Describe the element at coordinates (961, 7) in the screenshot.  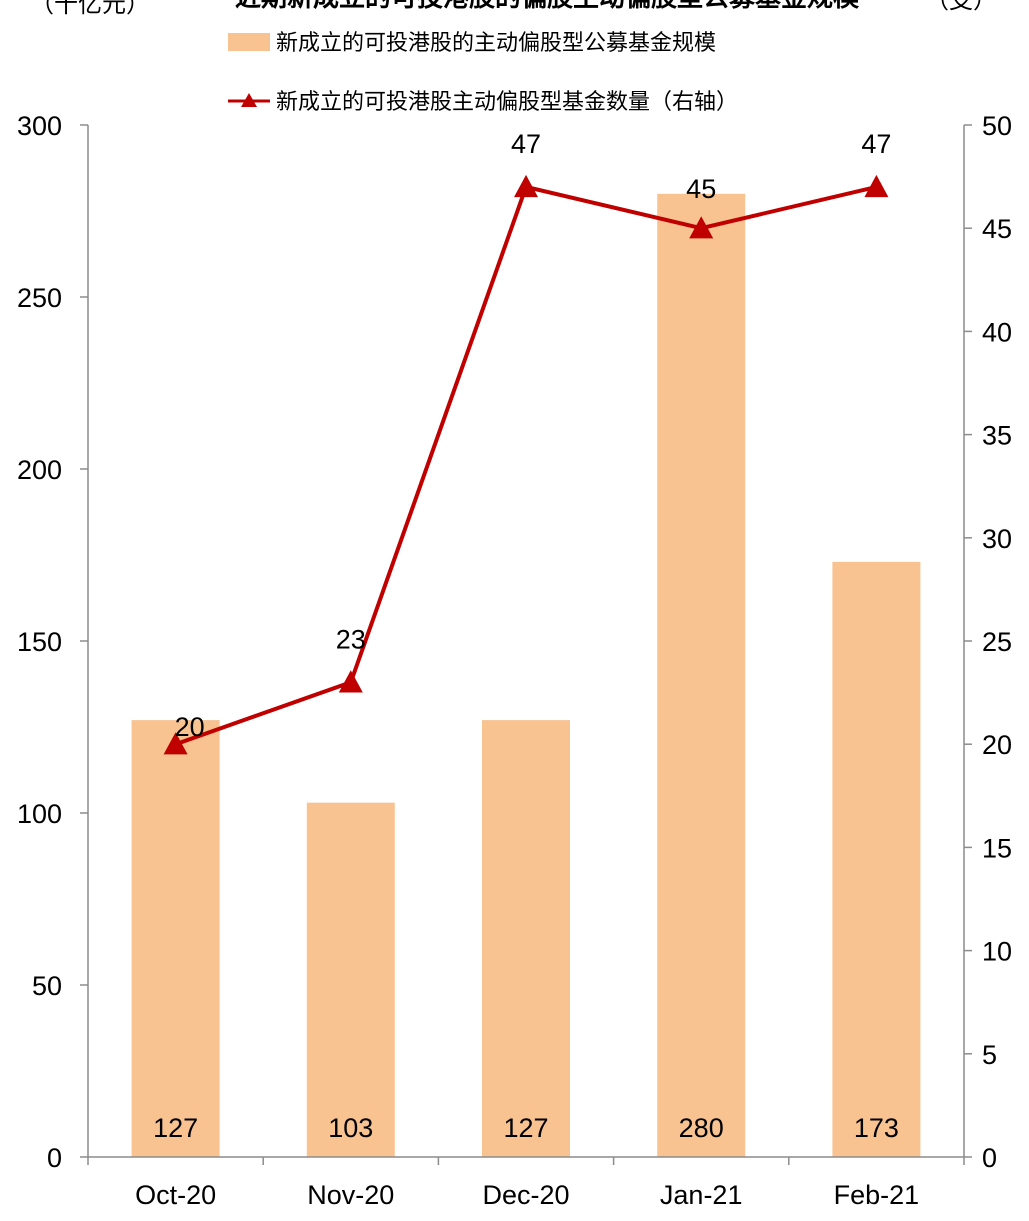
I see `right-axis-unit: （支）` at that location.